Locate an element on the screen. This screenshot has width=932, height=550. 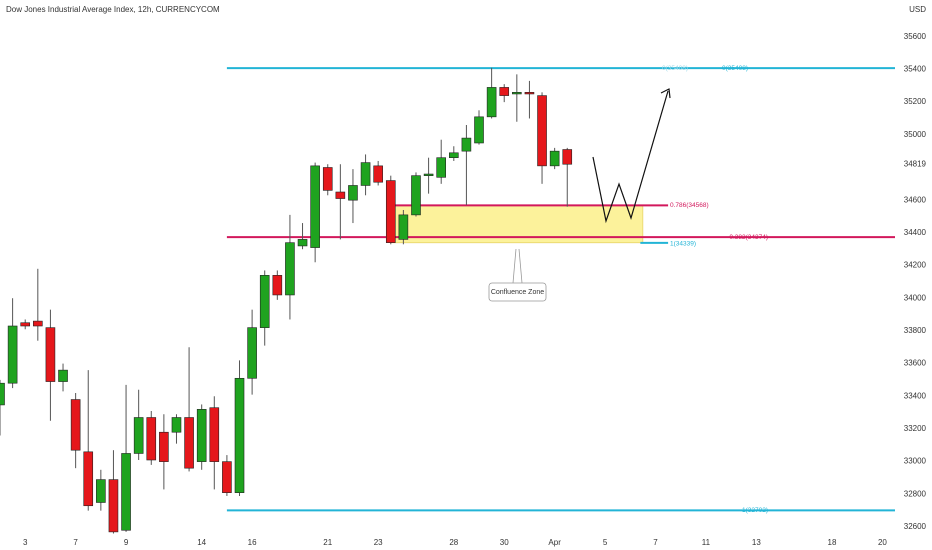
level-label: 0(35408) is located at coordinates (735, 68).